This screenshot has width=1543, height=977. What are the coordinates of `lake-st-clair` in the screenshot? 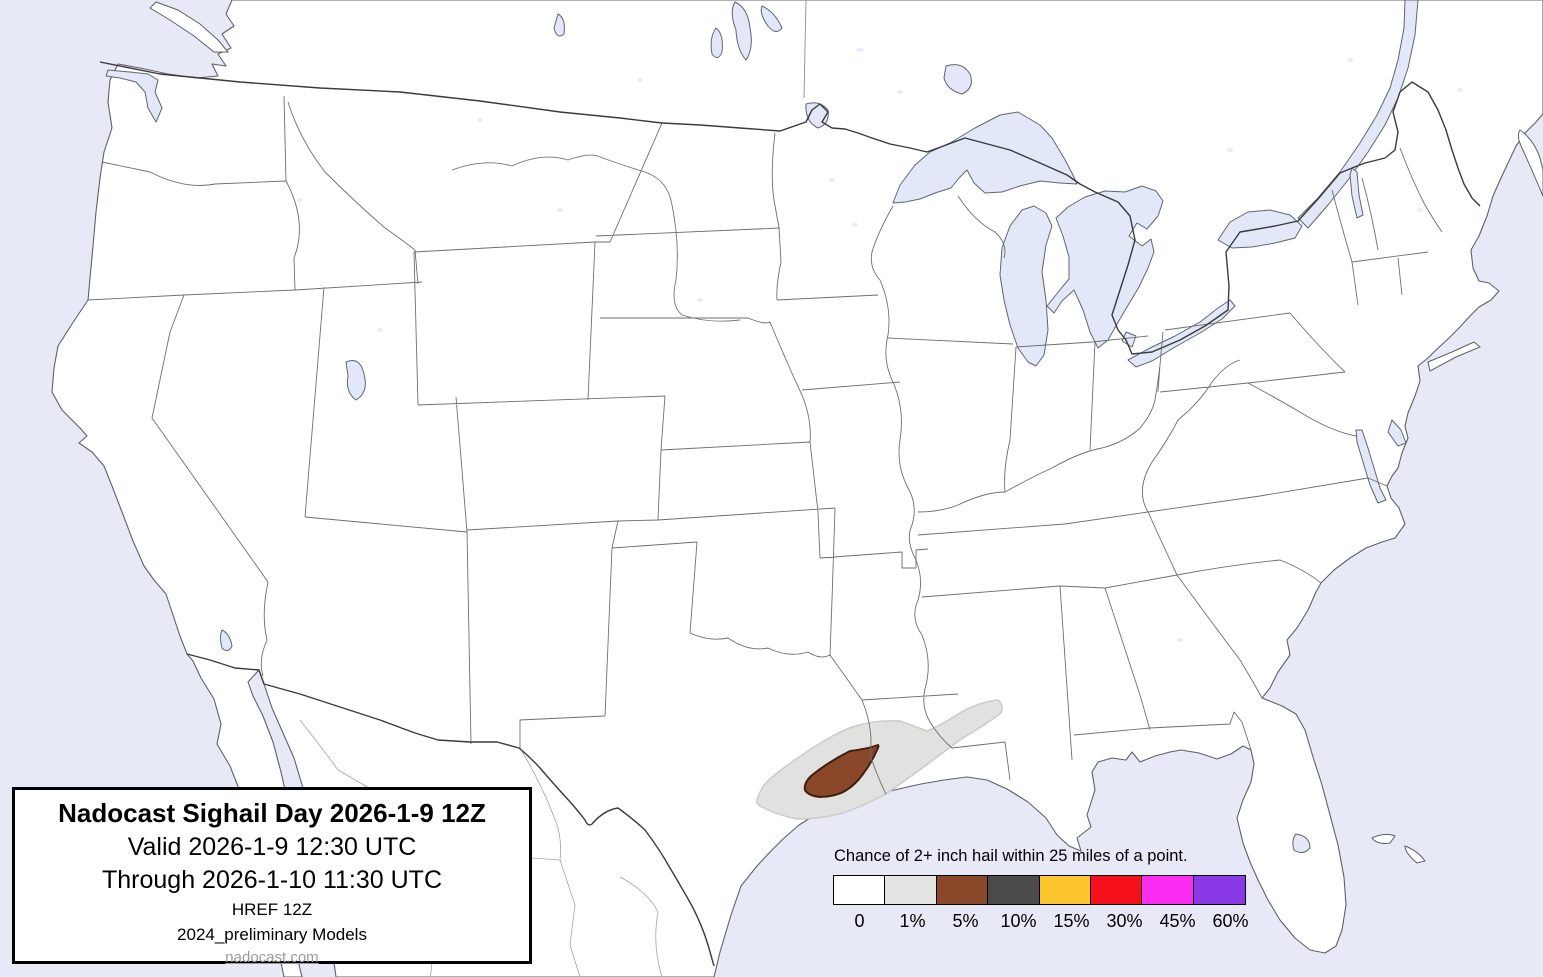 It's located at (1129, 339).